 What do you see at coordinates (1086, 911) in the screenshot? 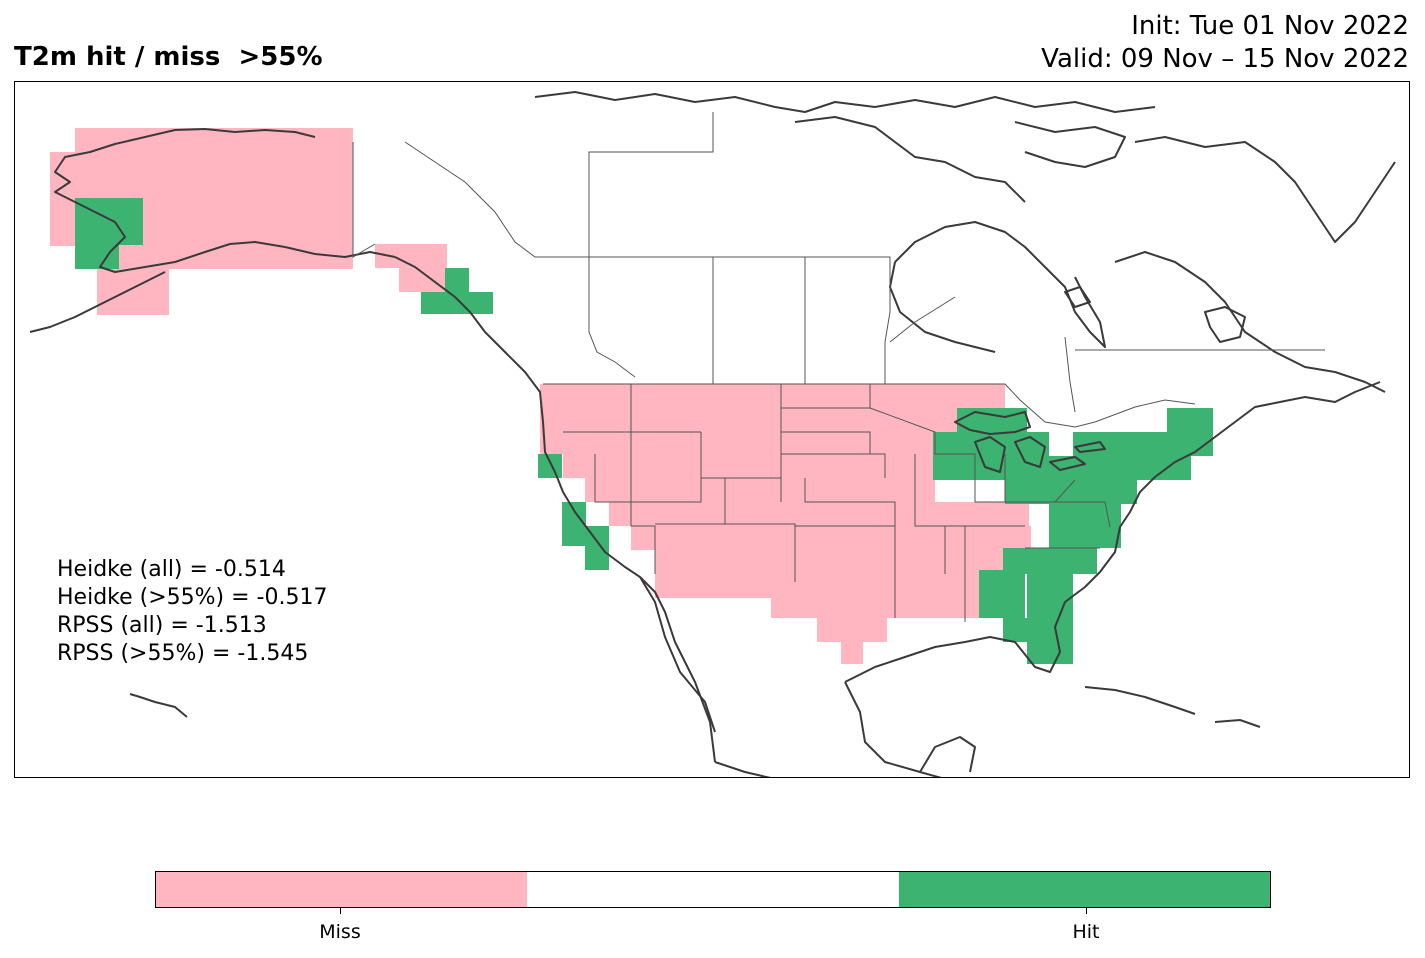
I see `colorbar-tick-hit` at bounding box center [1086, 911].